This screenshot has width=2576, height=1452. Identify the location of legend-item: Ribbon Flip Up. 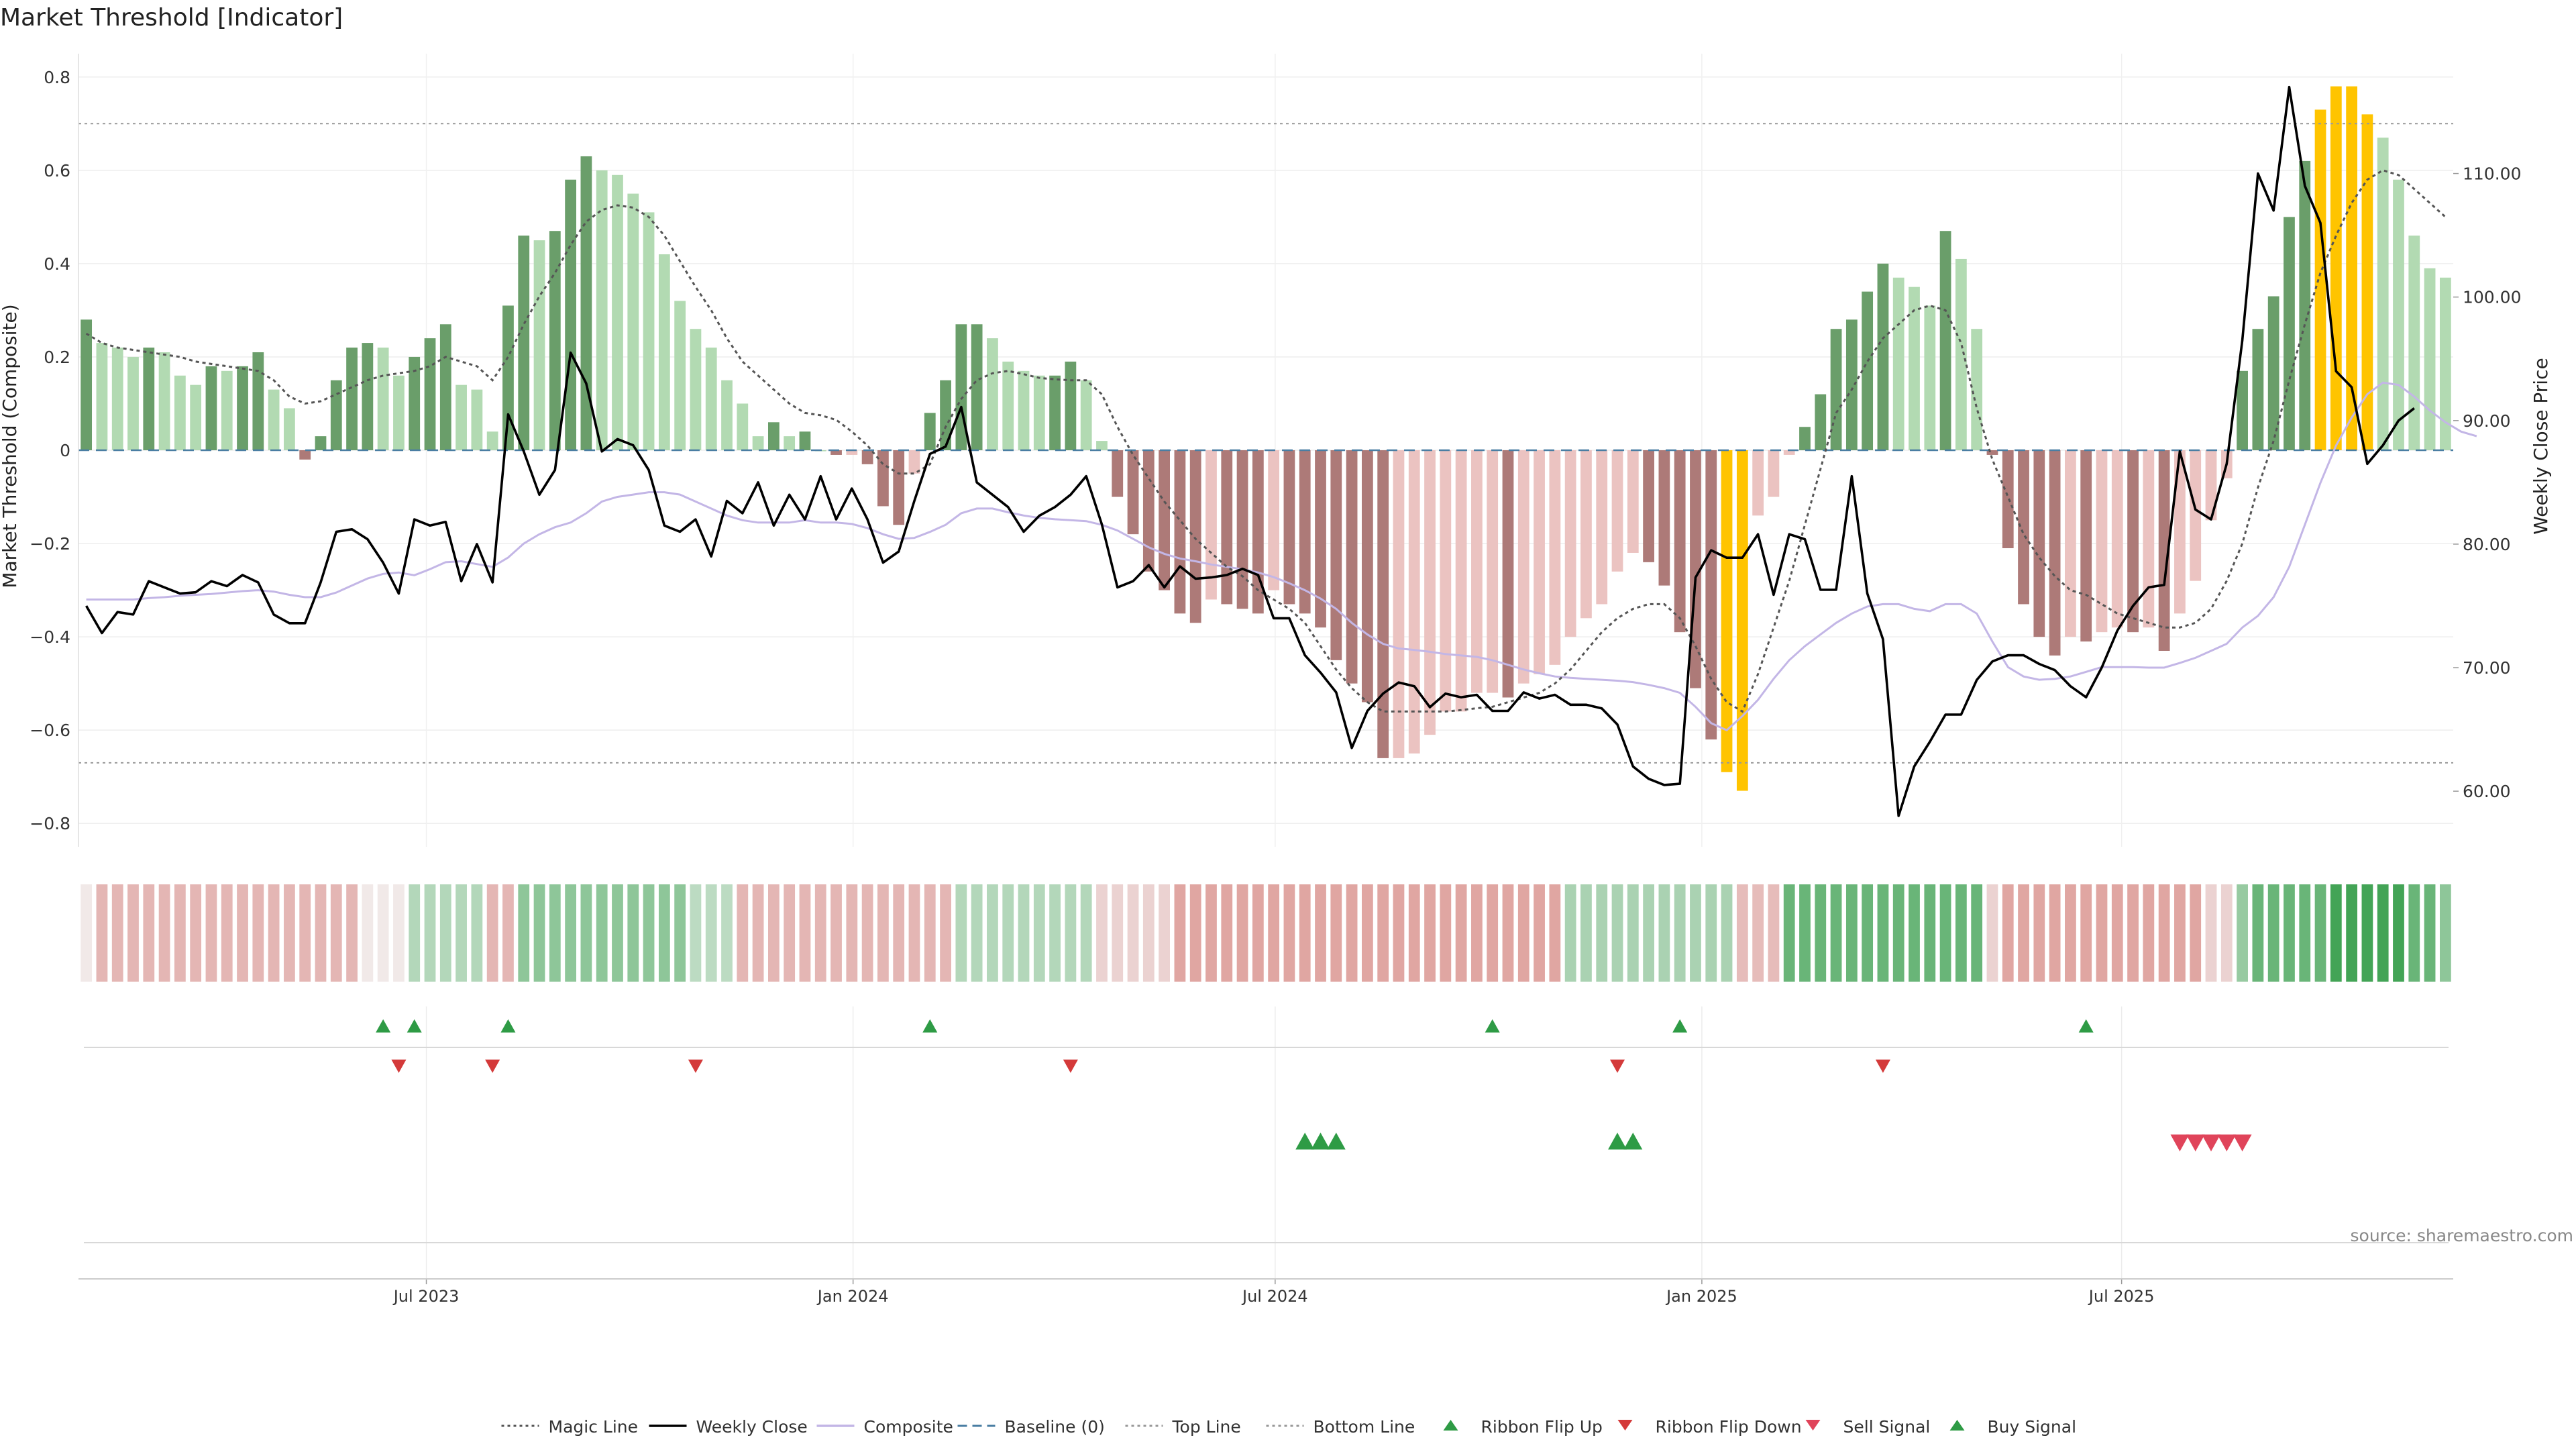
(1523, 1427).